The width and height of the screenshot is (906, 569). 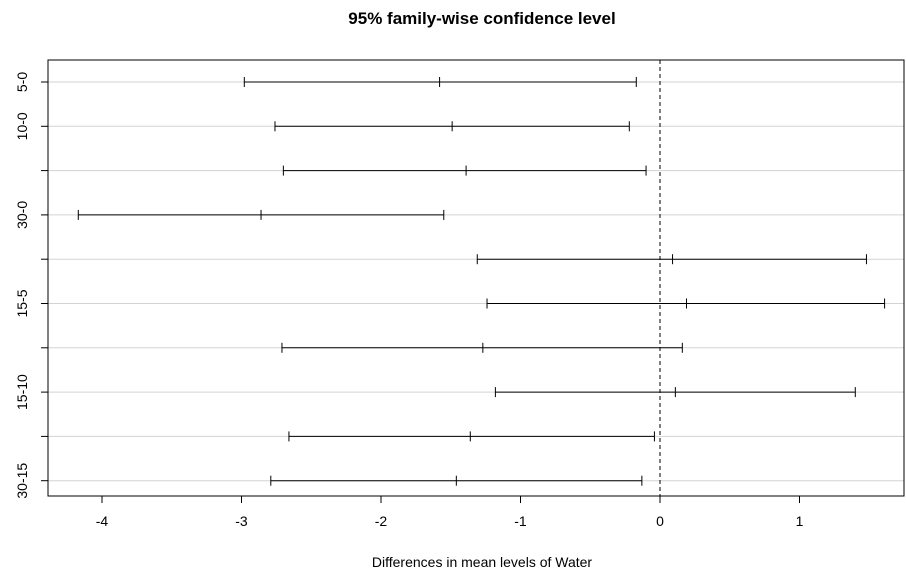 What do you see at coordinates (22, 126) in the screenshot?
I see `y-tick-label: 10-0` at bounding box center [22, 126].